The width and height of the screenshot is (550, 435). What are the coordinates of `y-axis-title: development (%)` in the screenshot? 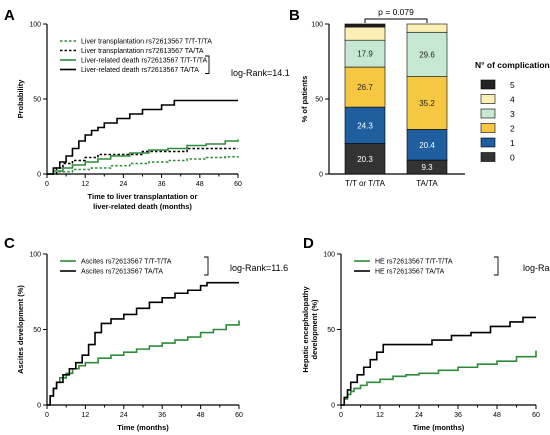 It's located at (314, 329).